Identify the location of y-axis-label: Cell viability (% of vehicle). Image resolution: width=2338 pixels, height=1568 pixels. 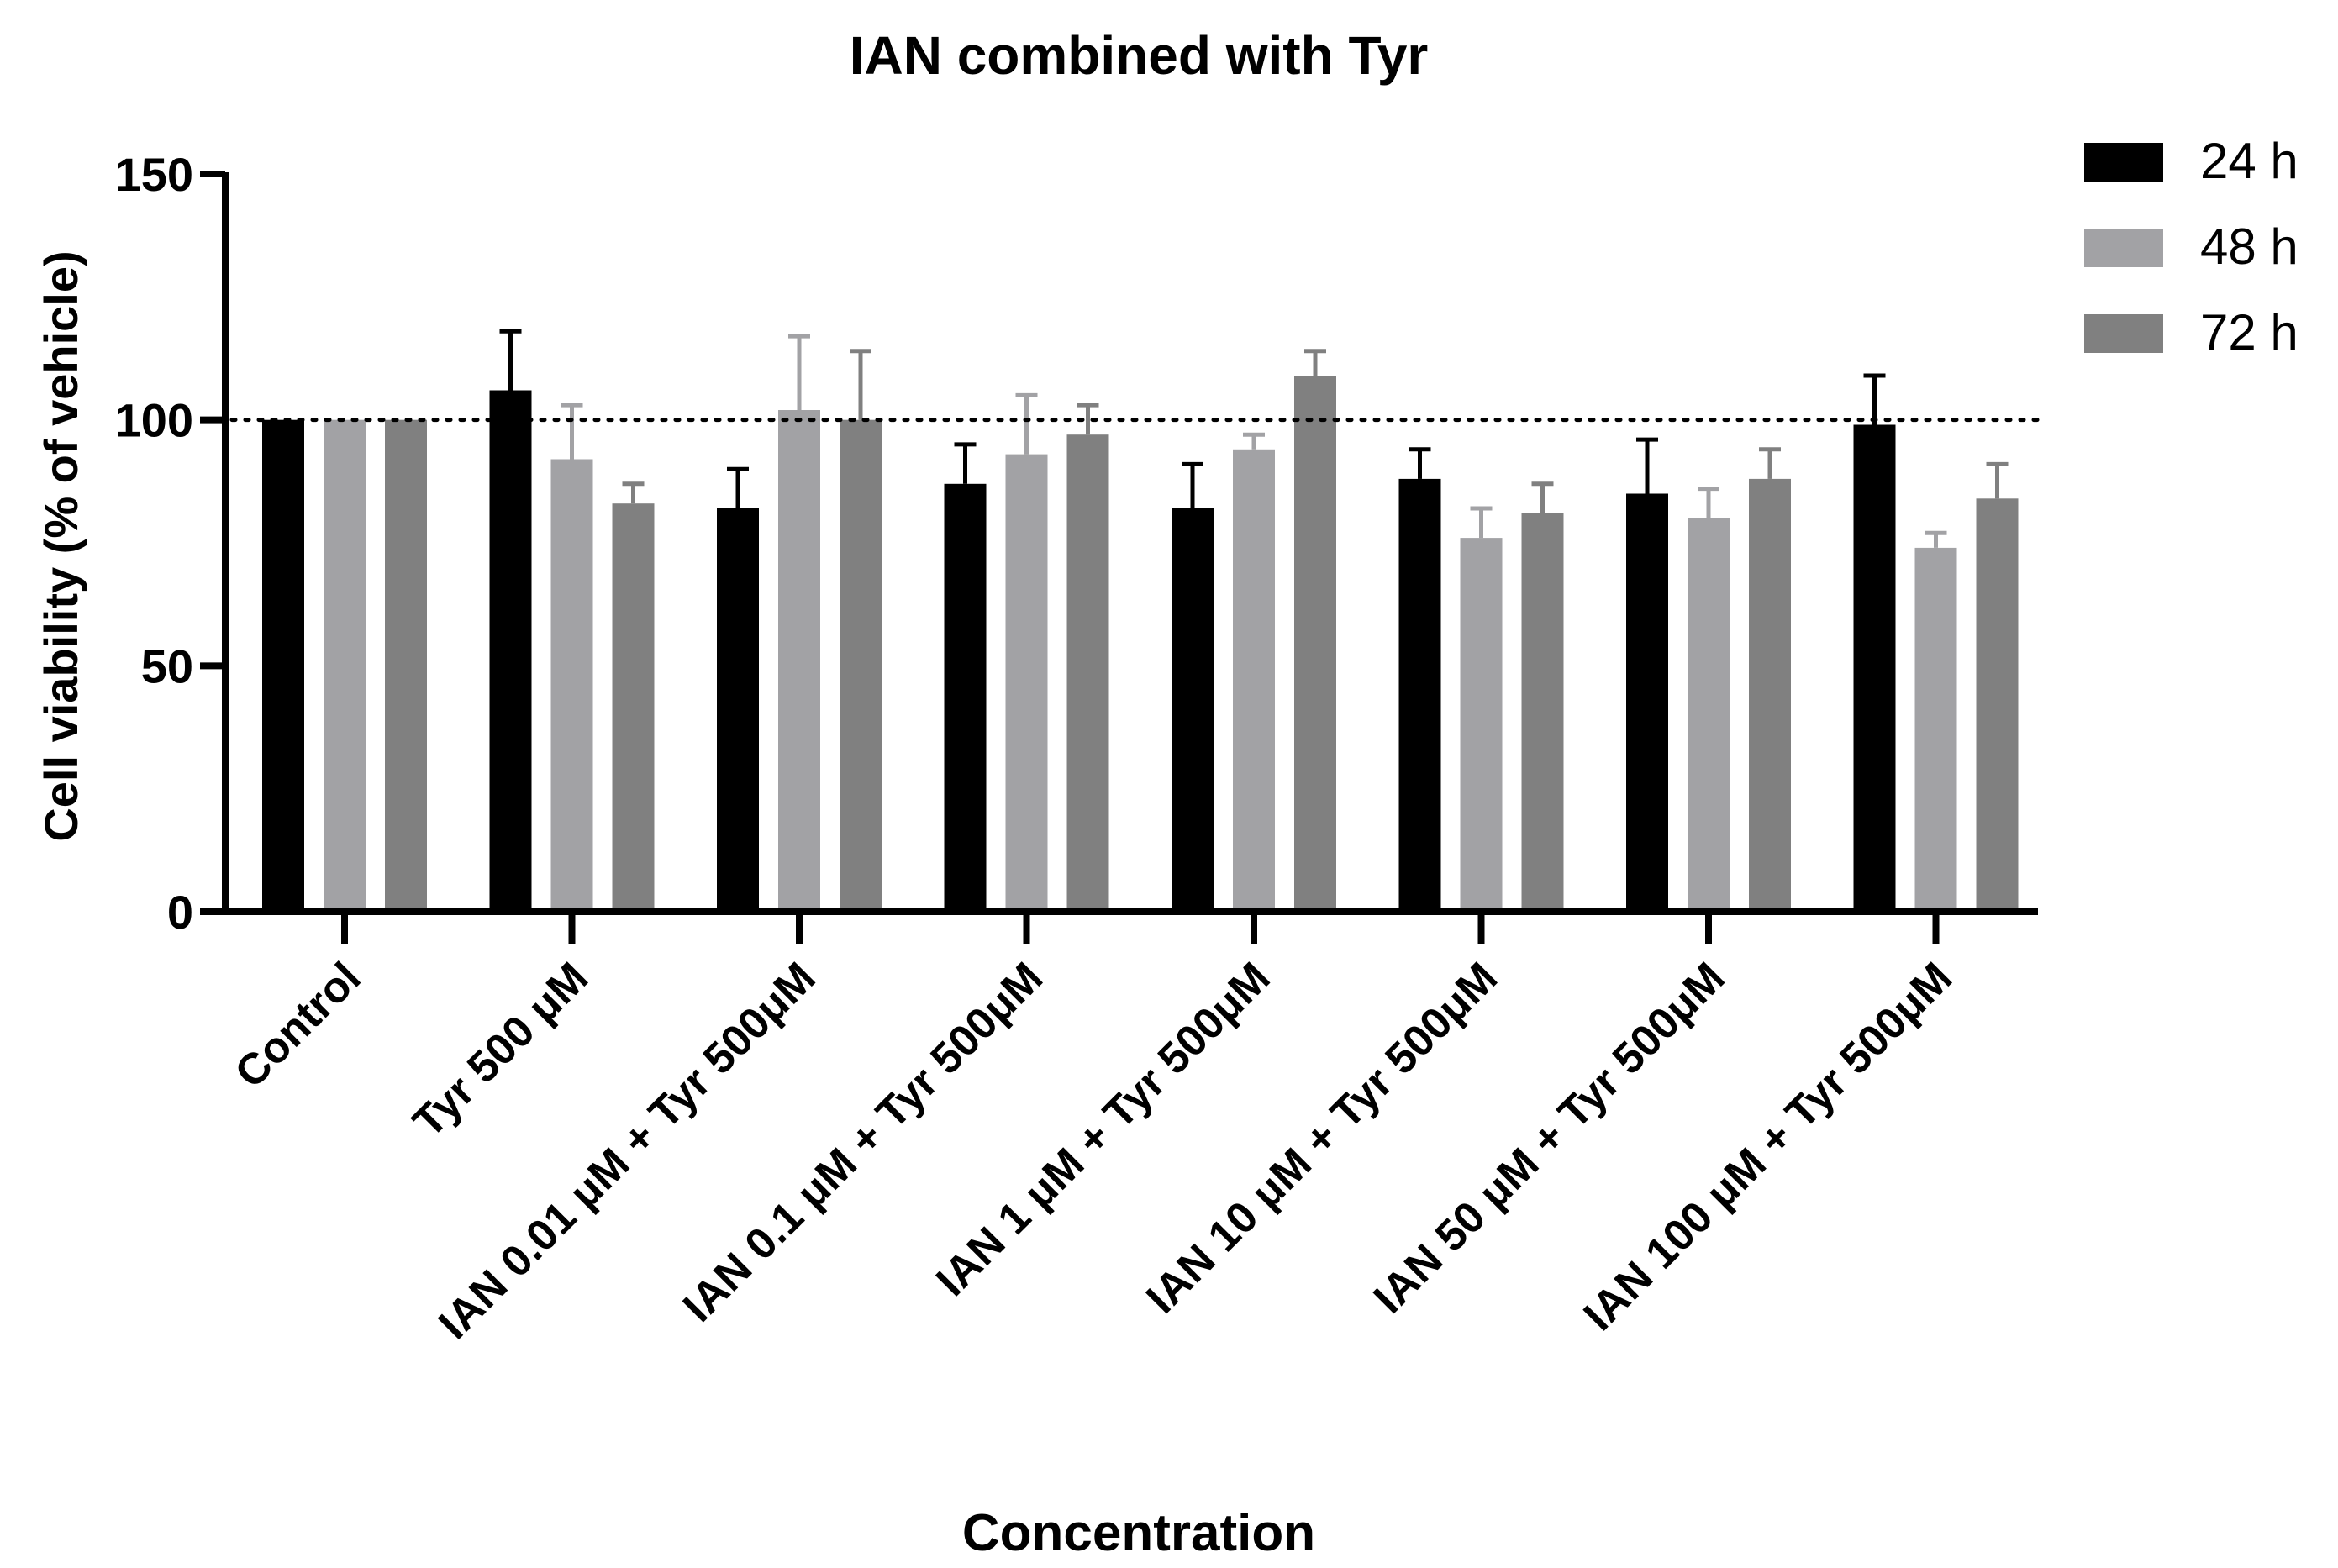
(60, 546).